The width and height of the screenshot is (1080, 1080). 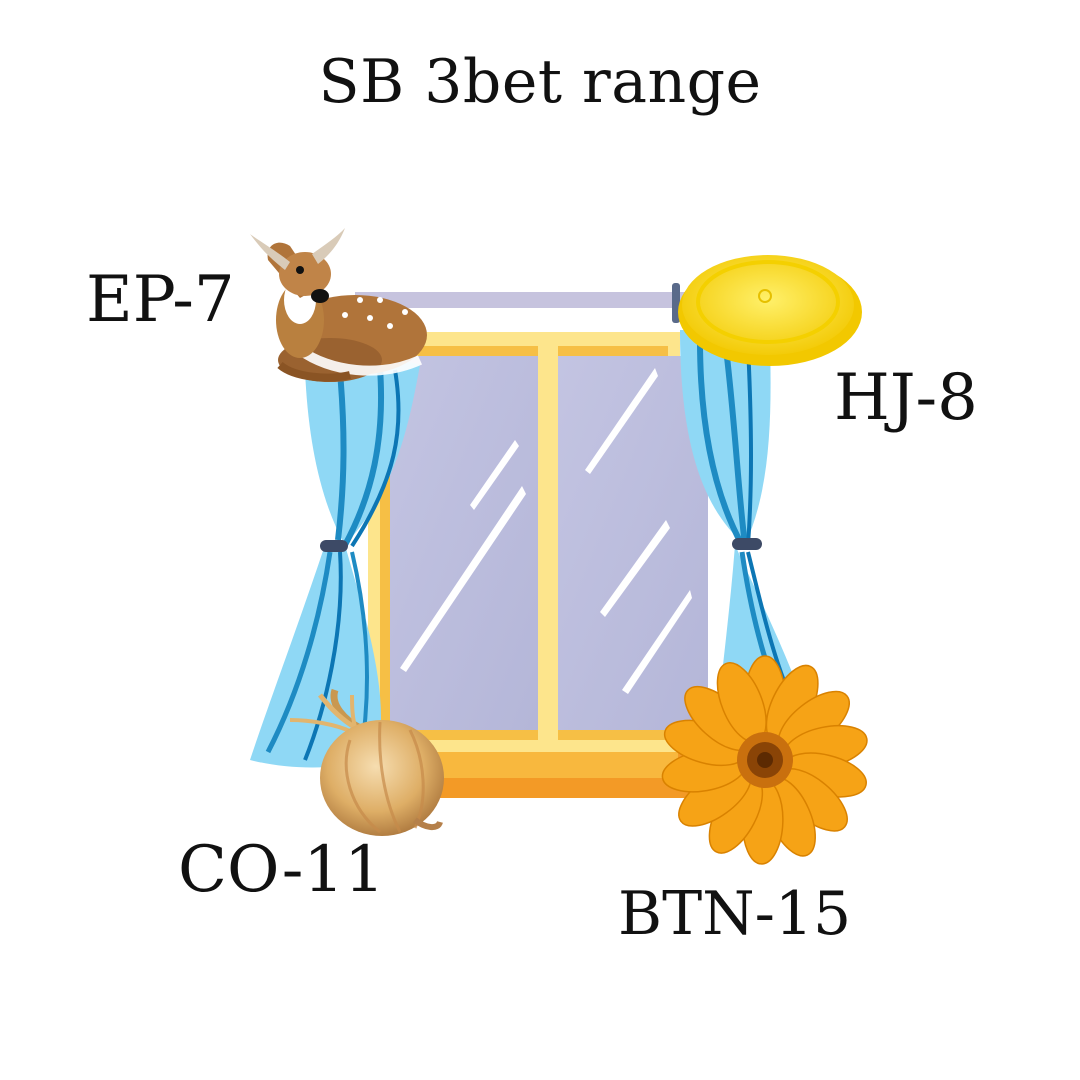 What do you see at coordinates (770, 310) in the screenshot?
I see `yellow-lid-icon` at bounding box center [770, 310].